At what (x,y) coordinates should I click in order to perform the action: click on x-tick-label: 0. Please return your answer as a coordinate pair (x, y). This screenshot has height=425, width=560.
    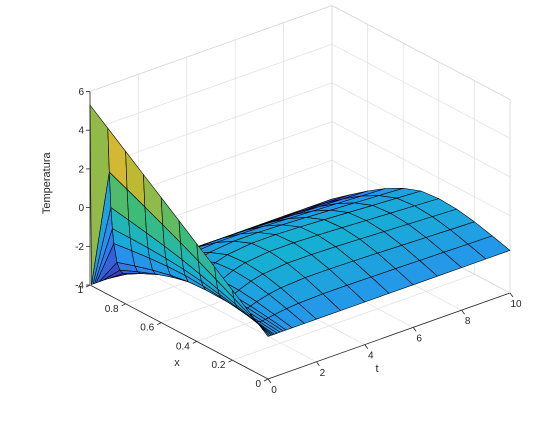
    Looking at the image, I should click on (258, 384).